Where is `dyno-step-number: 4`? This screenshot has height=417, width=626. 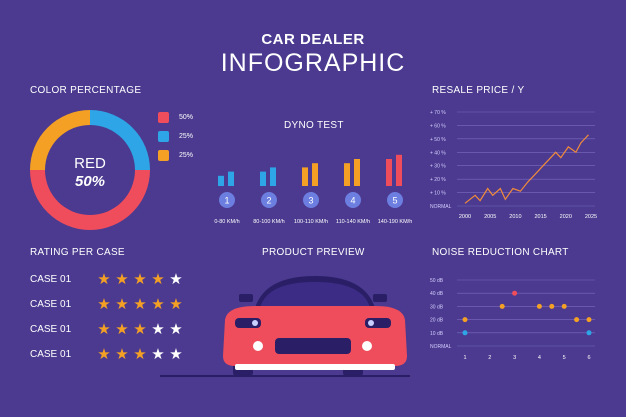
dyno-step-number: 4 is located at coordinates (352, 201).